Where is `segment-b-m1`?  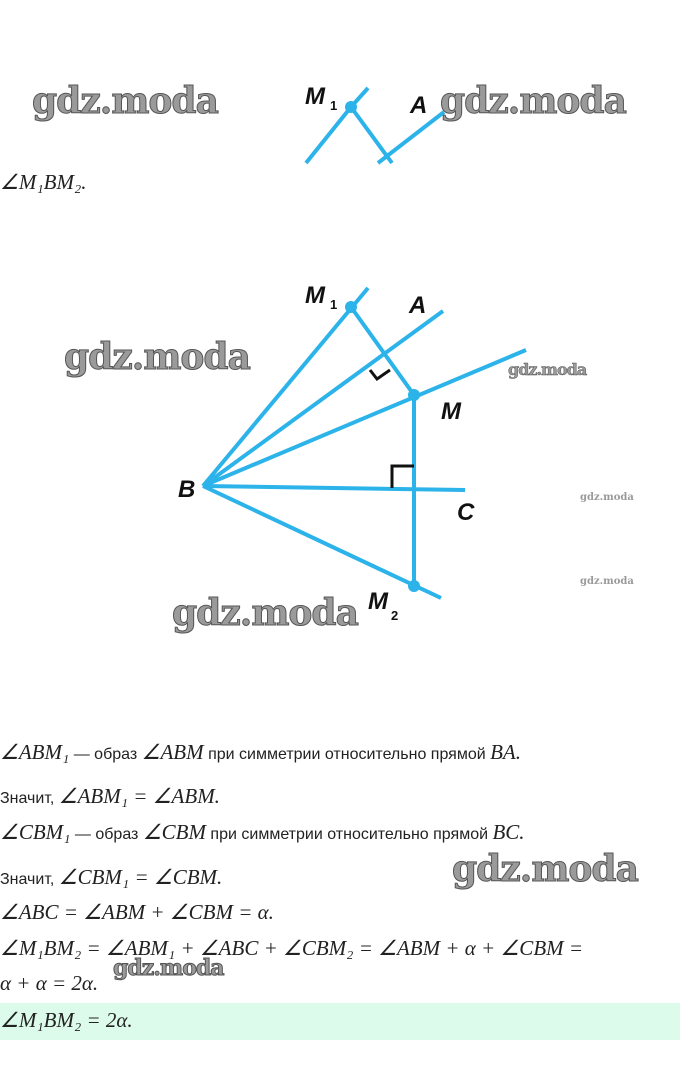
segment-b-m1 is located at coordinates (328, 135).